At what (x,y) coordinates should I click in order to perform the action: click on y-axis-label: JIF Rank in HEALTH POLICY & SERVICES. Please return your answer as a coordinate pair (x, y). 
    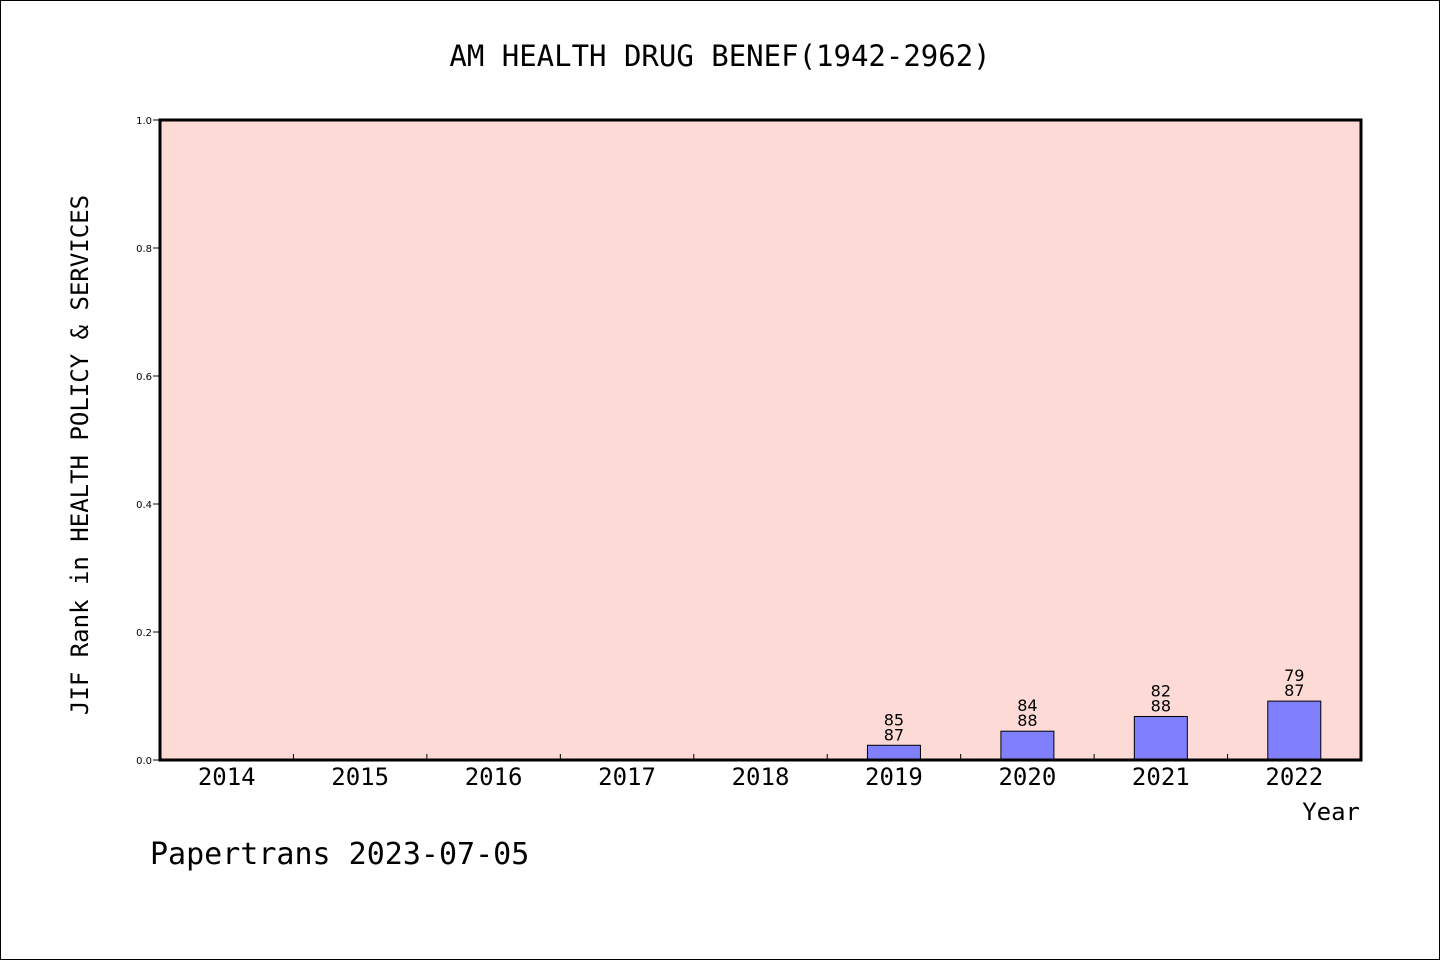
    Looking at the image, I should click on (80, 455).